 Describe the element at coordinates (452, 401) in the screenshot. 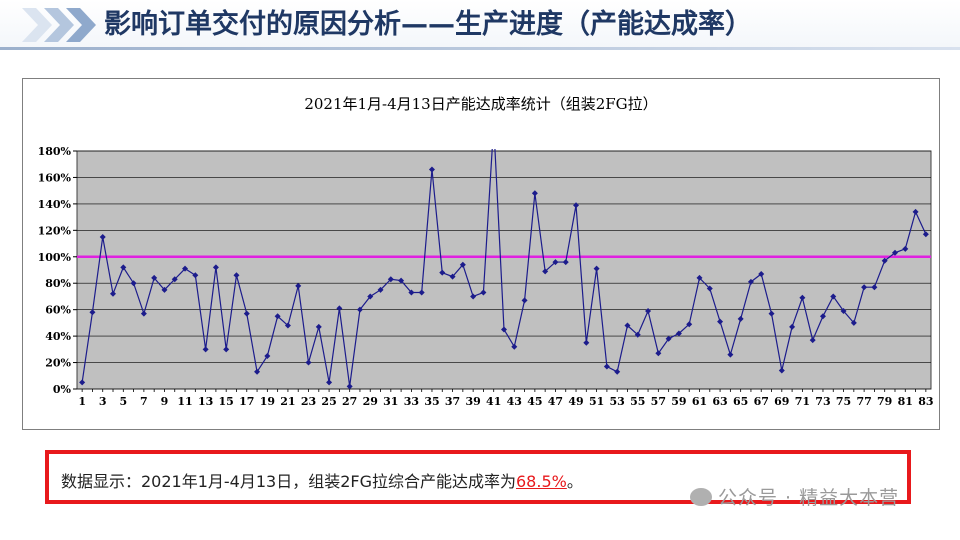

I see `x-tick-label: 37` at that location.